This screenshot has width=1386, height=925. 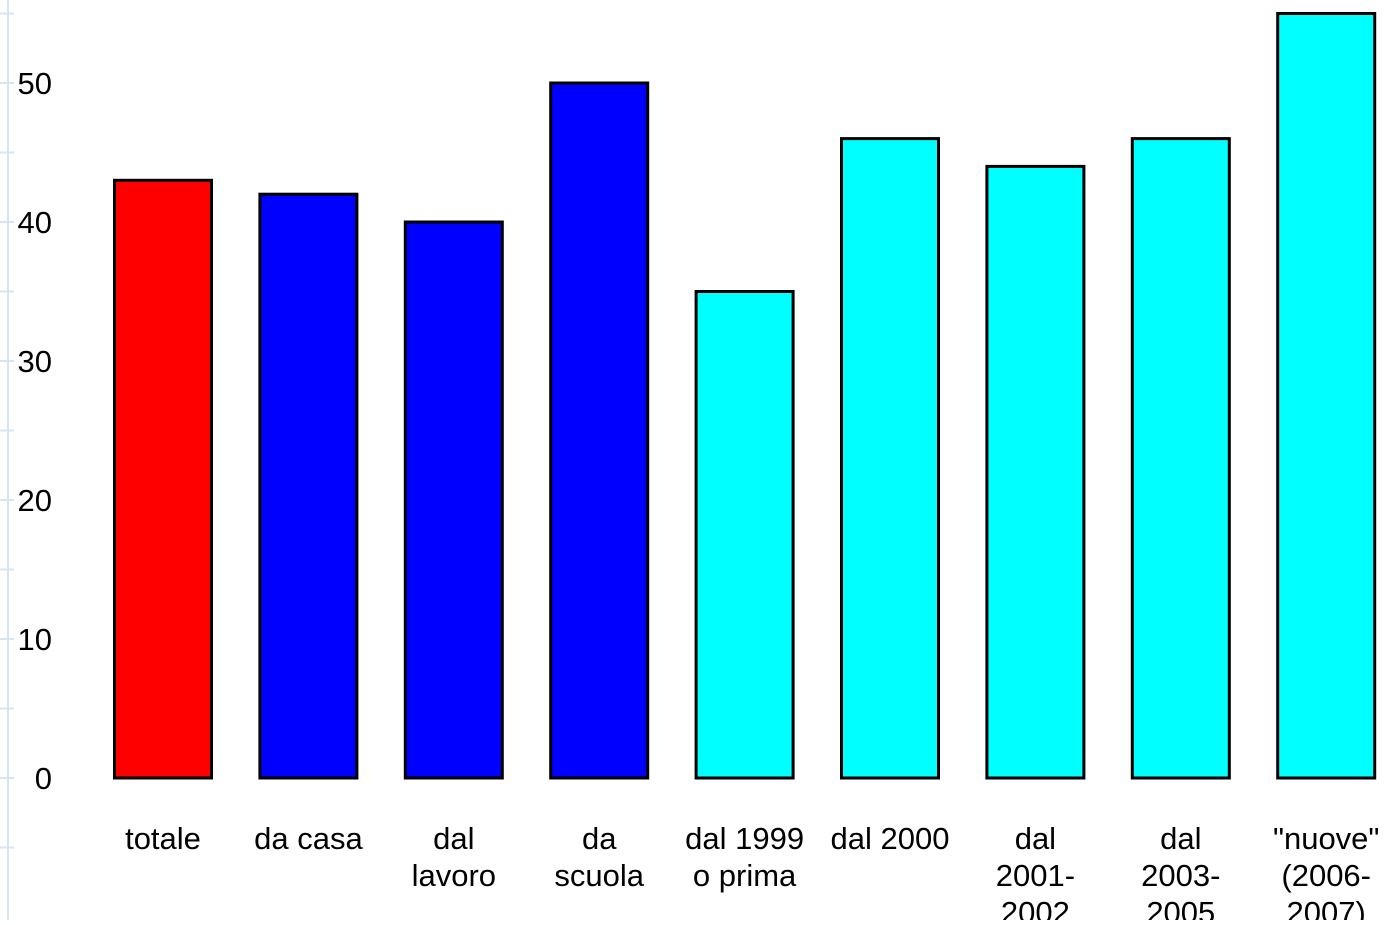 I want to click on x-tick-label-line: dal 2000, so click(x=890, y=838).